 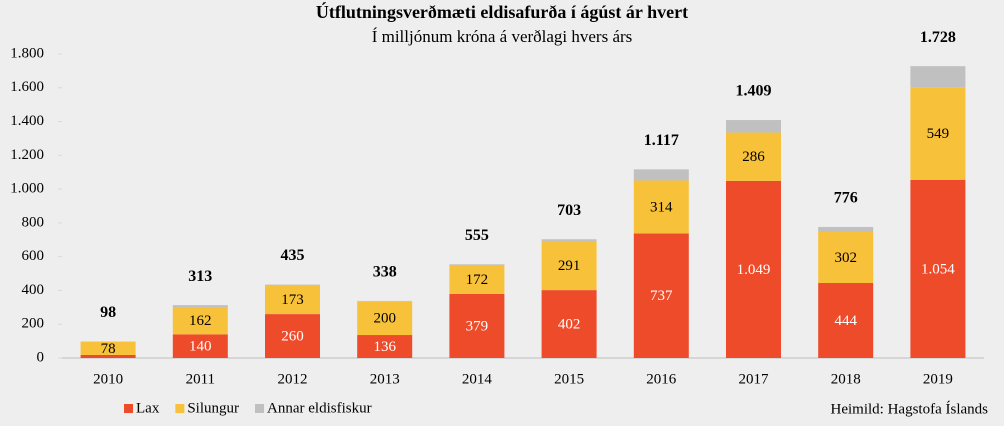 What do you see at coordinates (33, 324) in the screenshot?
I see `y-tick-label: 200` at bounding box center [33, 324].